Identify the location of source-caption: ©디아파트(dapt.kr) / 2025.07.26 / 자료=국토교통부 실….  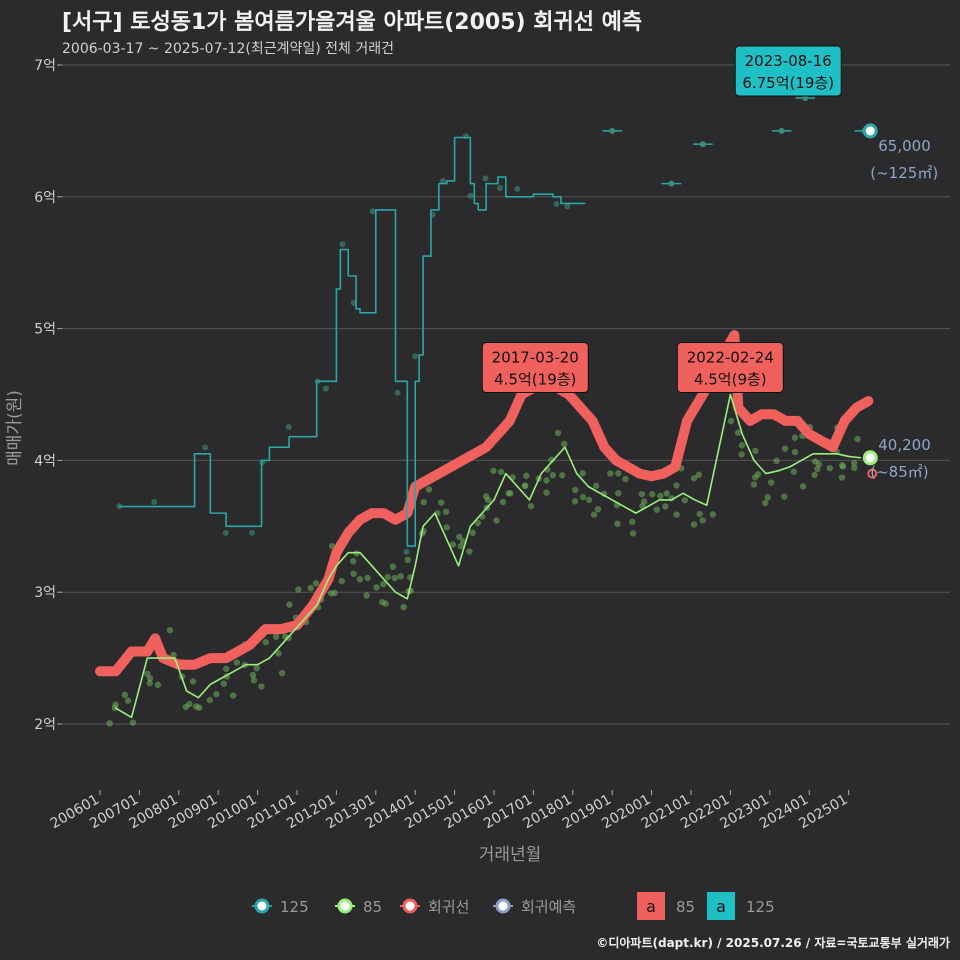
(773, 943).